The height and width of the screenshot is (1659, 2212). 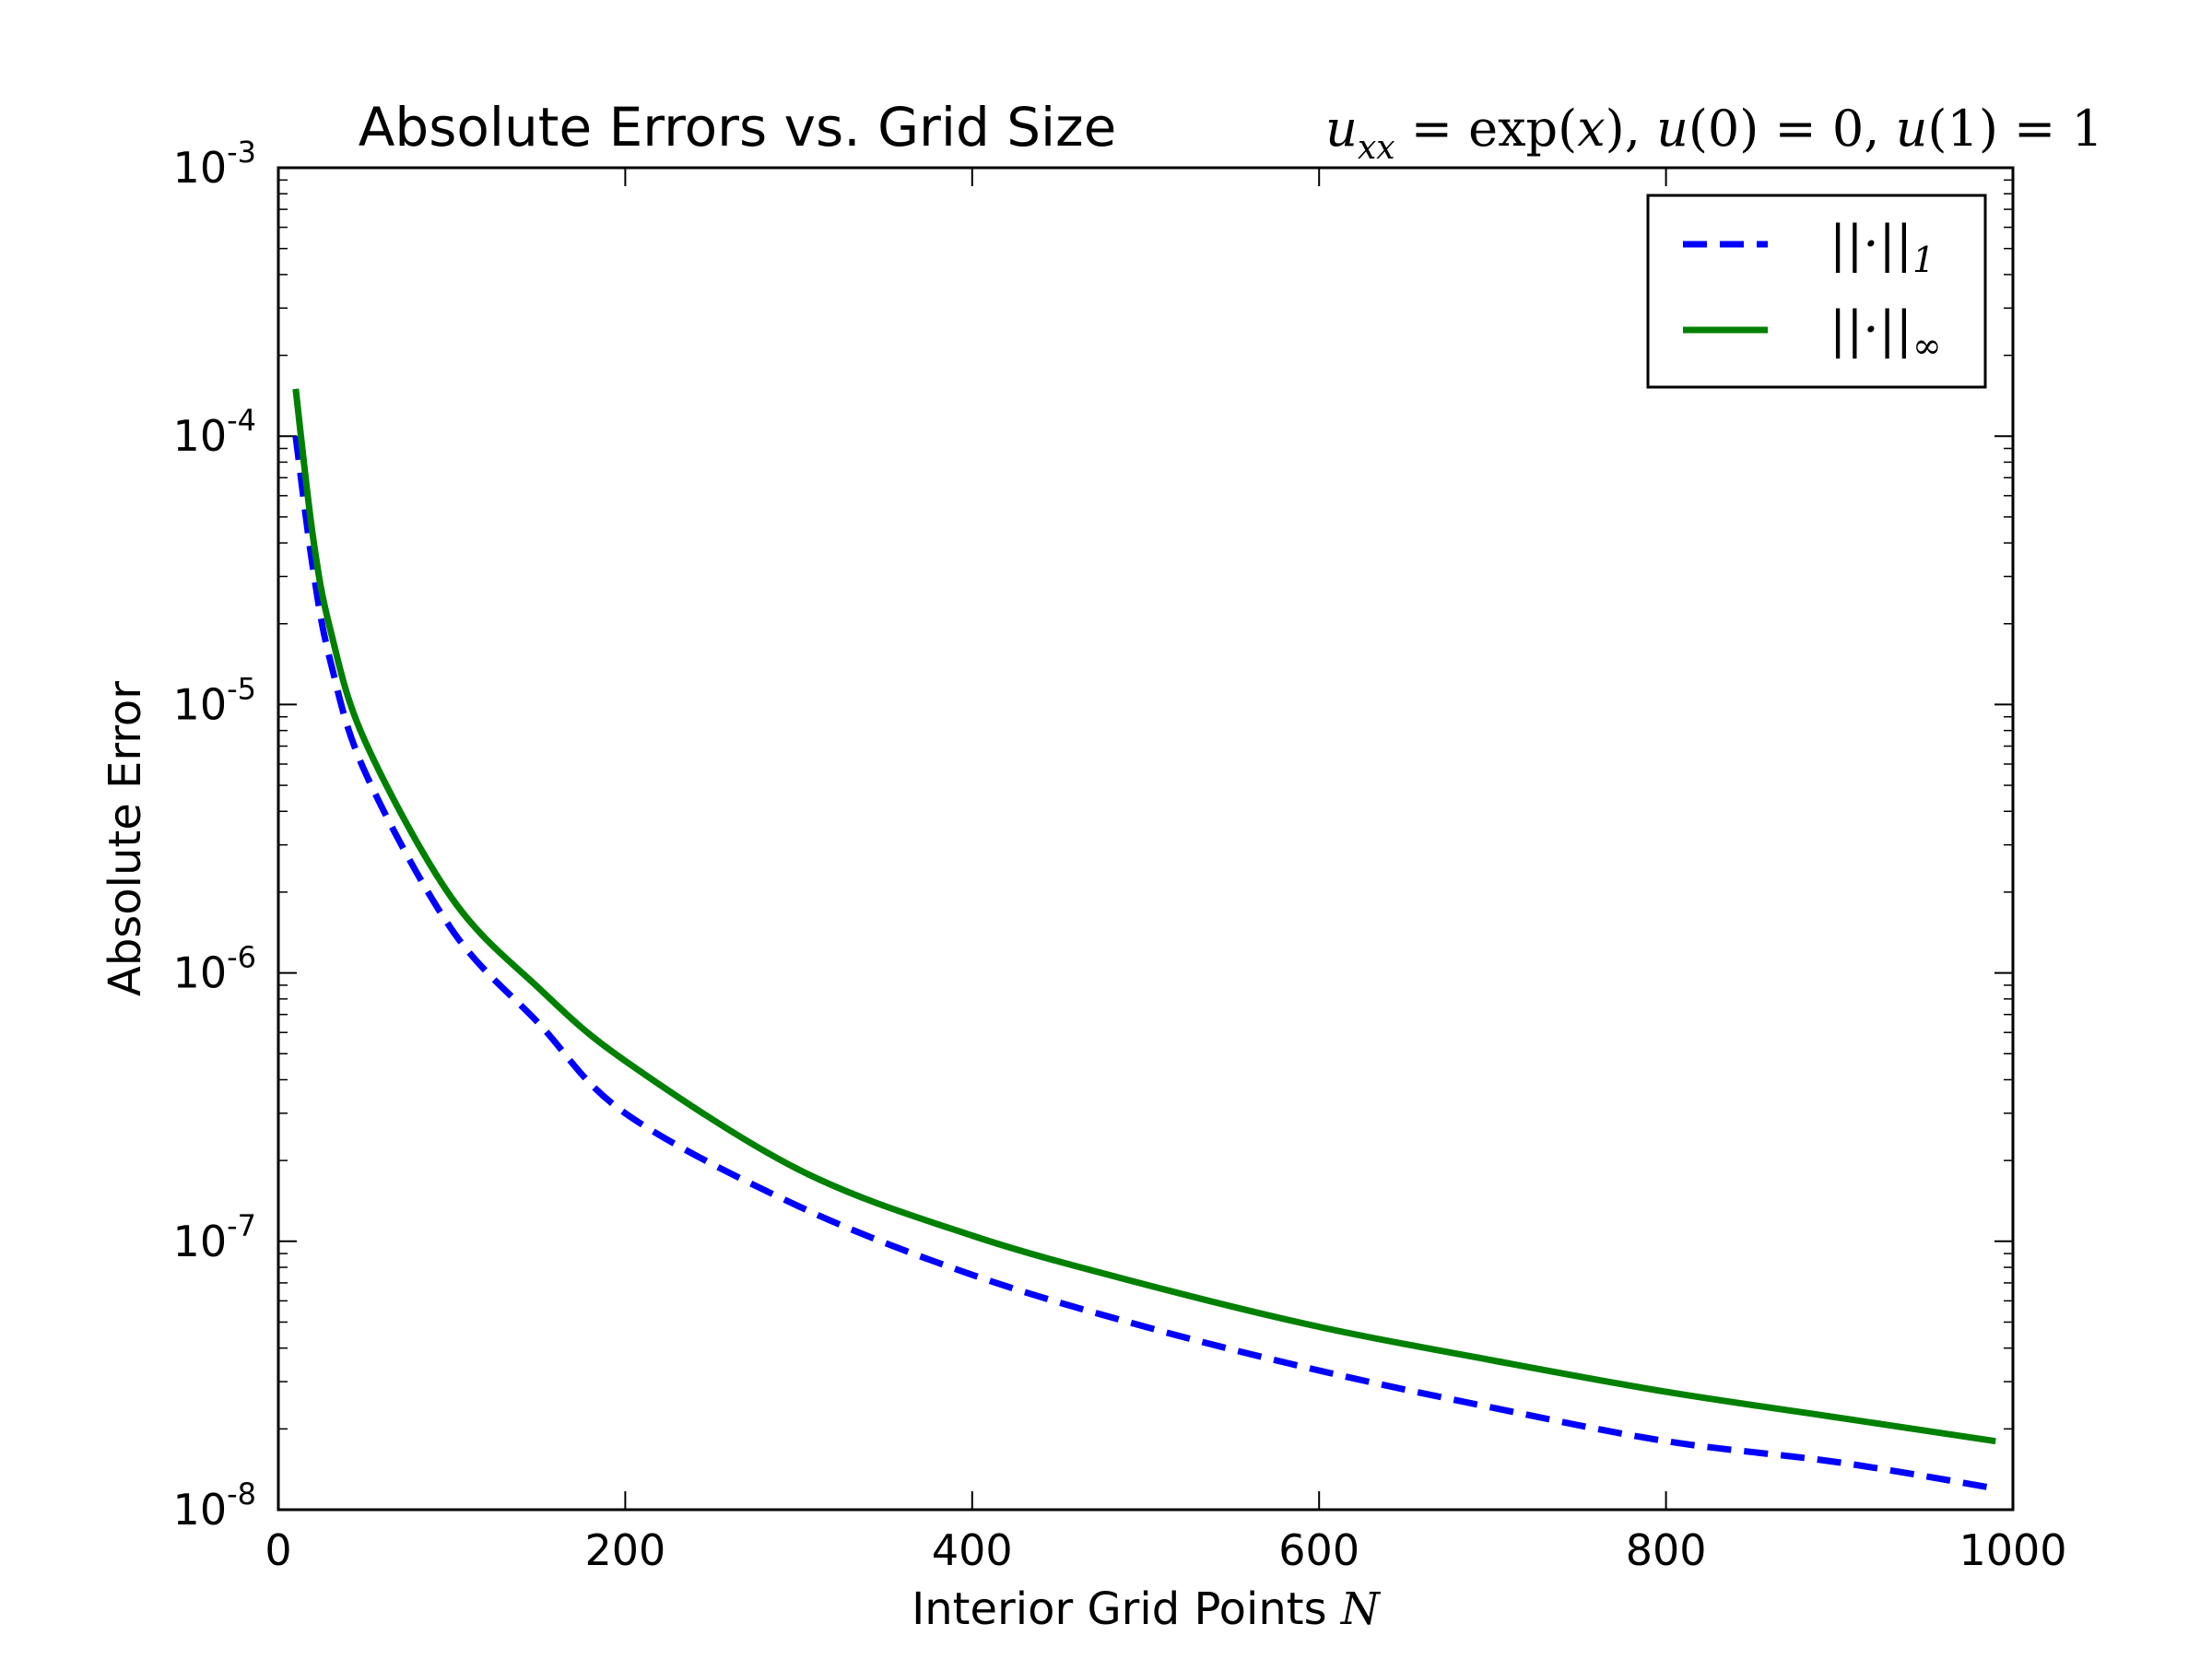 I want to click on y-tick-exponent: -8, so click(x=241, y=1494).